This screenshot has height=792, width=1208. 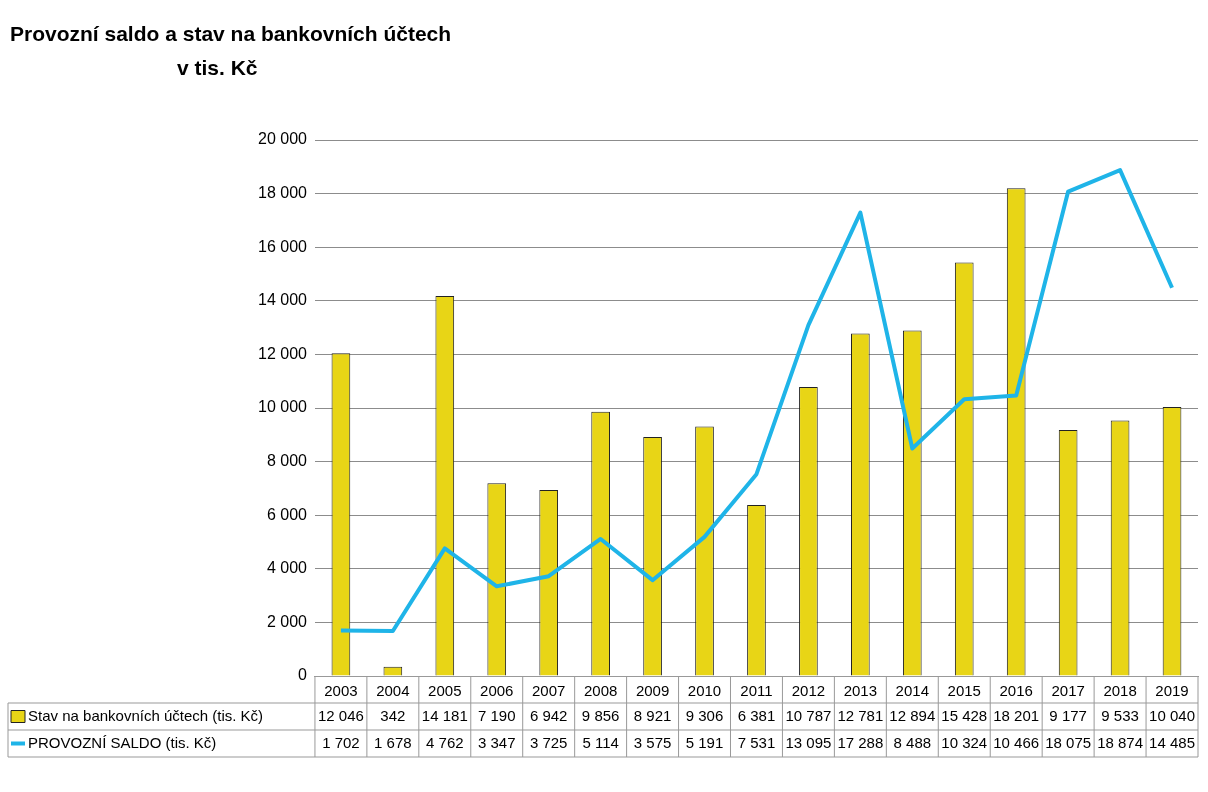 What do you see at coordinates (1172, 691) in the screenshot?
I see `x-tick-label: 2019` at bounding box center [1172, 691].